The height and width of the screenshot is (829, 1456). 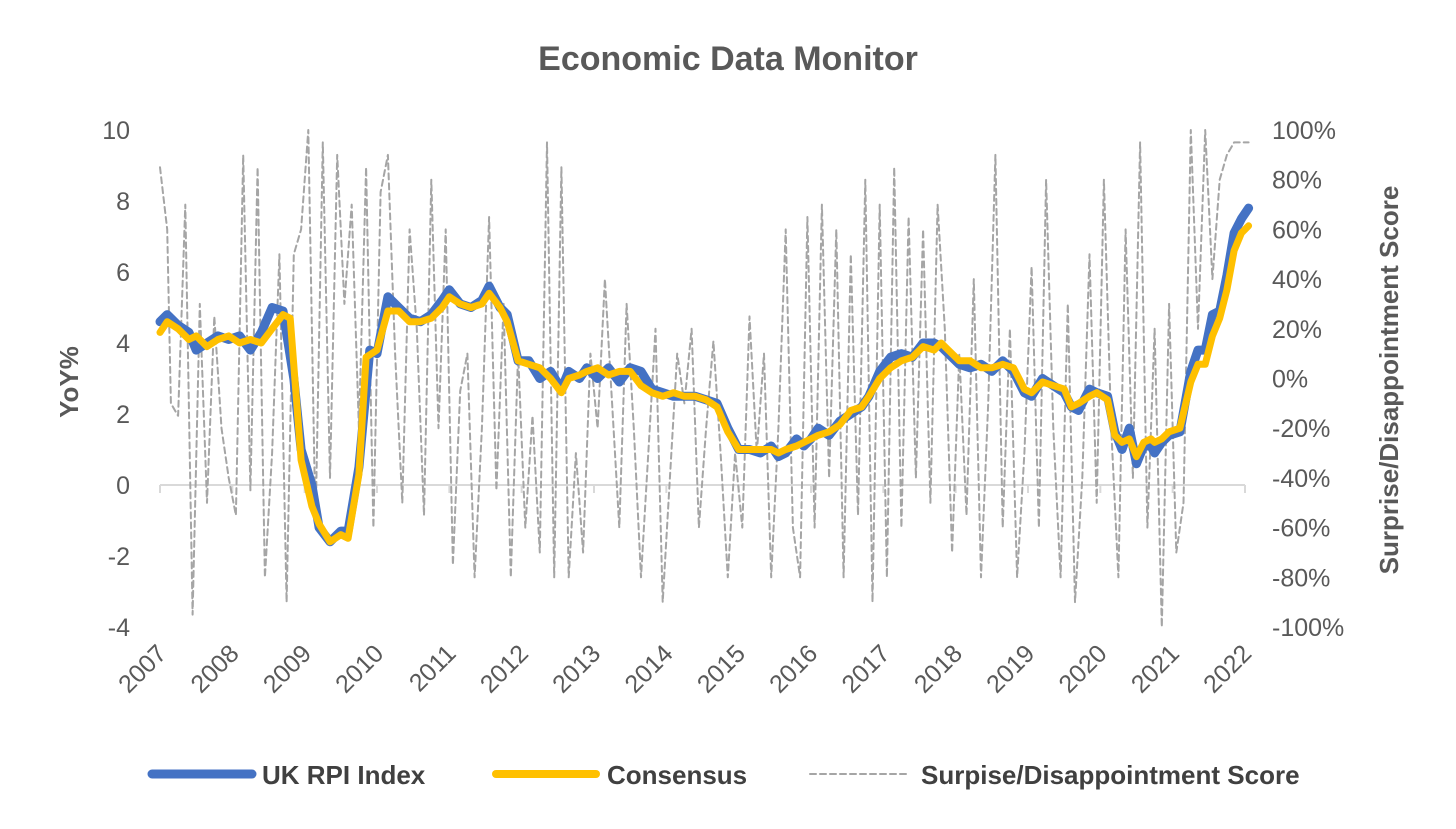 What do you see at coordinates (1389, 380) in the screenshot?
I see `y-axis-label-right: Surprise/Disappointment Score` at bounding box center [1389, 380].